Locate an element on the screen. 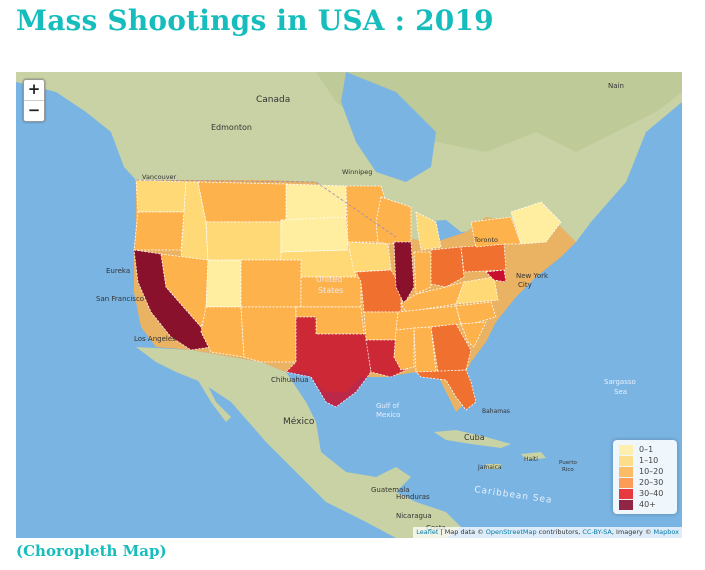  state-nevada is located at coordinates (184, 290).